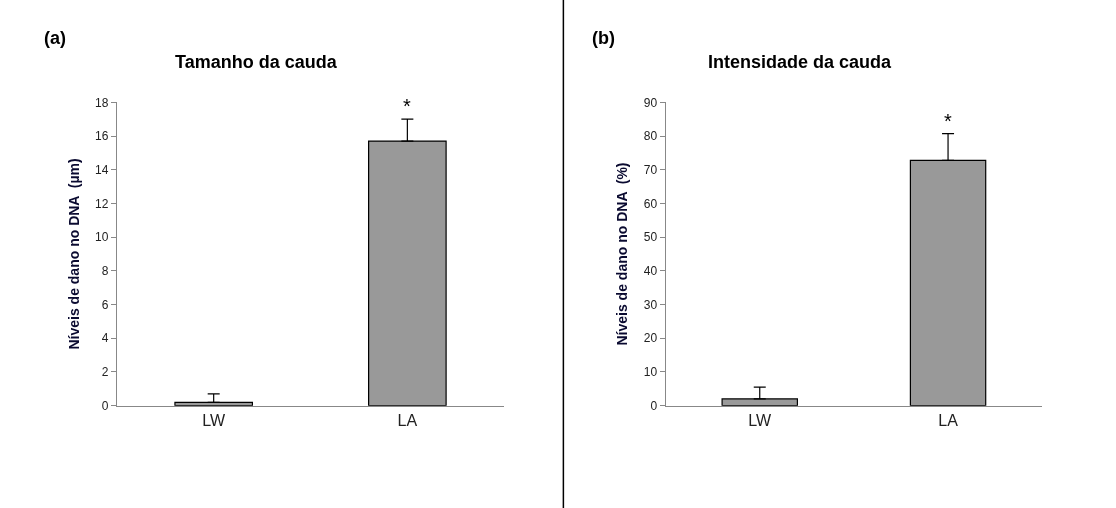 This screenshot has height=508, width=1116. I want to click on y-tick-label: 6, so click(105, 304).